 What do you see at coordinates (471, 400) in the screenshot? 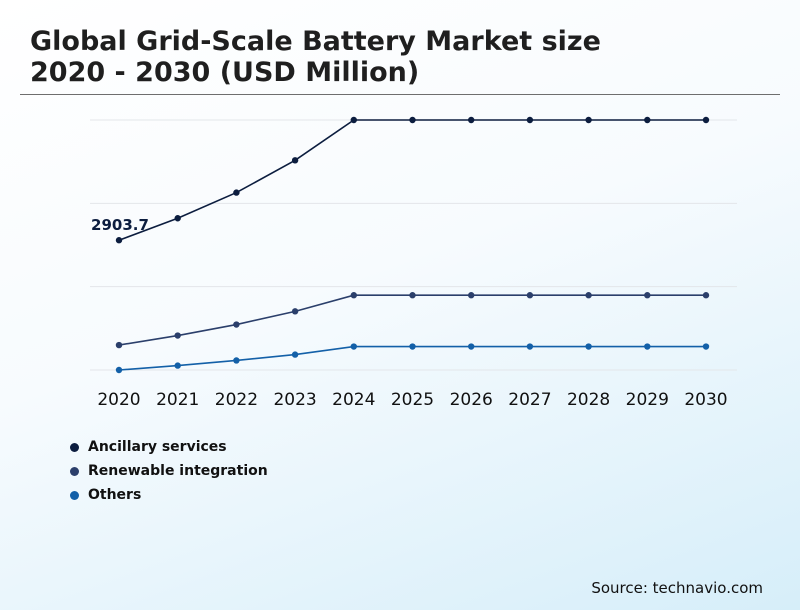
I see `x-tick-label: 2026` at bounding box center [471, 400].